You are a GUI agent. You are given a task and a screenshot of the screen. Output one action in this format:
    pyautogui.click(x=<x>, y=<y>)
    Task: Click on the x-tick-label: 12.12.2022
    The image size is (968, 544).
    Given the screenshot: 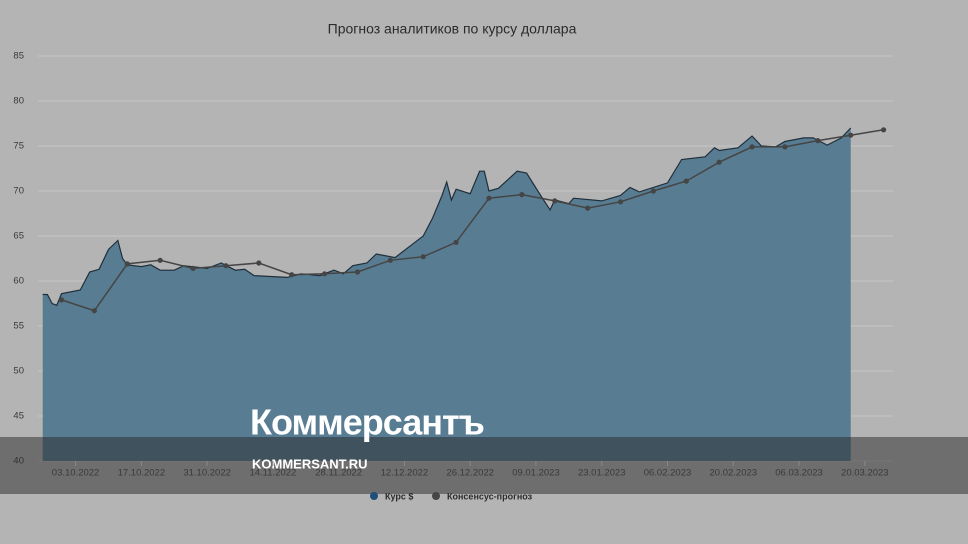 What is the action you would take?
    pyautogui.click(x=405, y=473)
    